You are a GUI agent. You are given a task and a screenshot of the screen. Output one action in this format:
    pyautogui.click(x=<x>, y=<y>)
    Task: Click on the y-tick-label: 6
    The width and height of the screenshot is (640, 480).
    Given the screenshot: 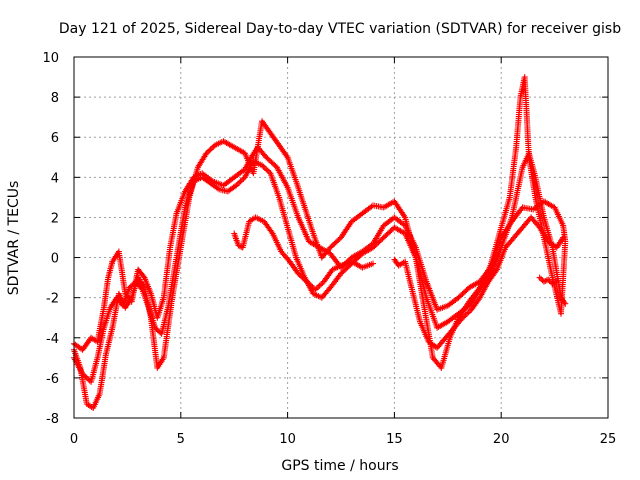 What is the action you would take?
    pyautogui.click(x=55, y=138)
    